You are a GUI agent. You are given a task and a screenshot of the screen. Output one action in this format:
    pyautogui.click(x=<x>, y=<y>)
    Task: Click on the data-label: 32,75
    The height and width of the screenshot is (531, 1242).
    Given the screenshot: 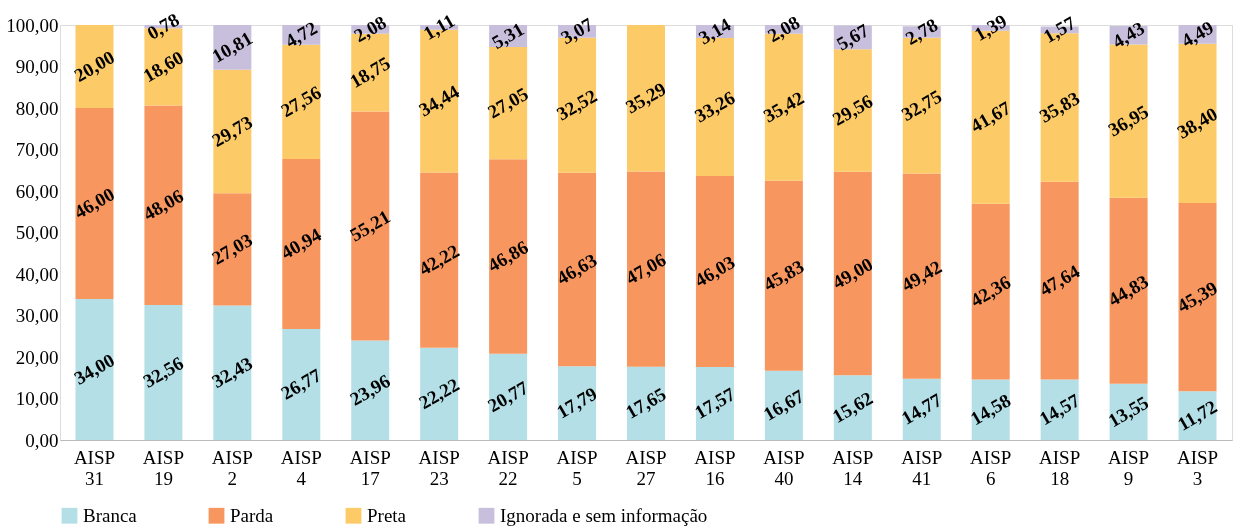 What is the action you would take?
    pyautogui.click(x=921, y=105)
    